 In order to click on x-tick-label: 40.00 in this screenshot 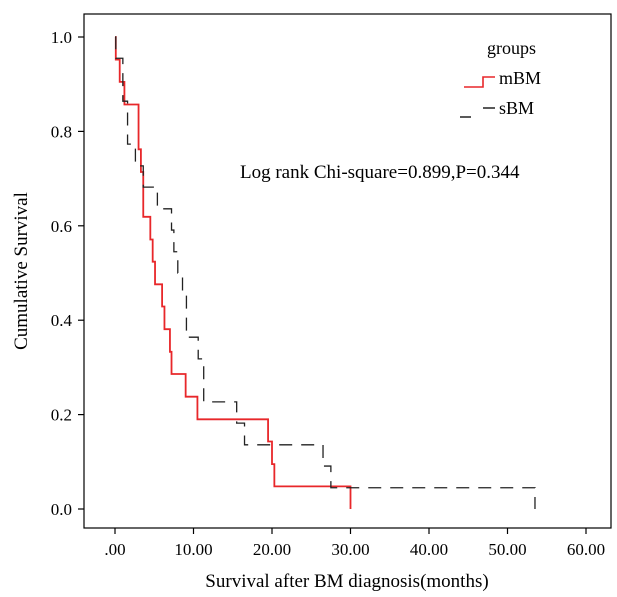, I will do `click(429, 549)`.